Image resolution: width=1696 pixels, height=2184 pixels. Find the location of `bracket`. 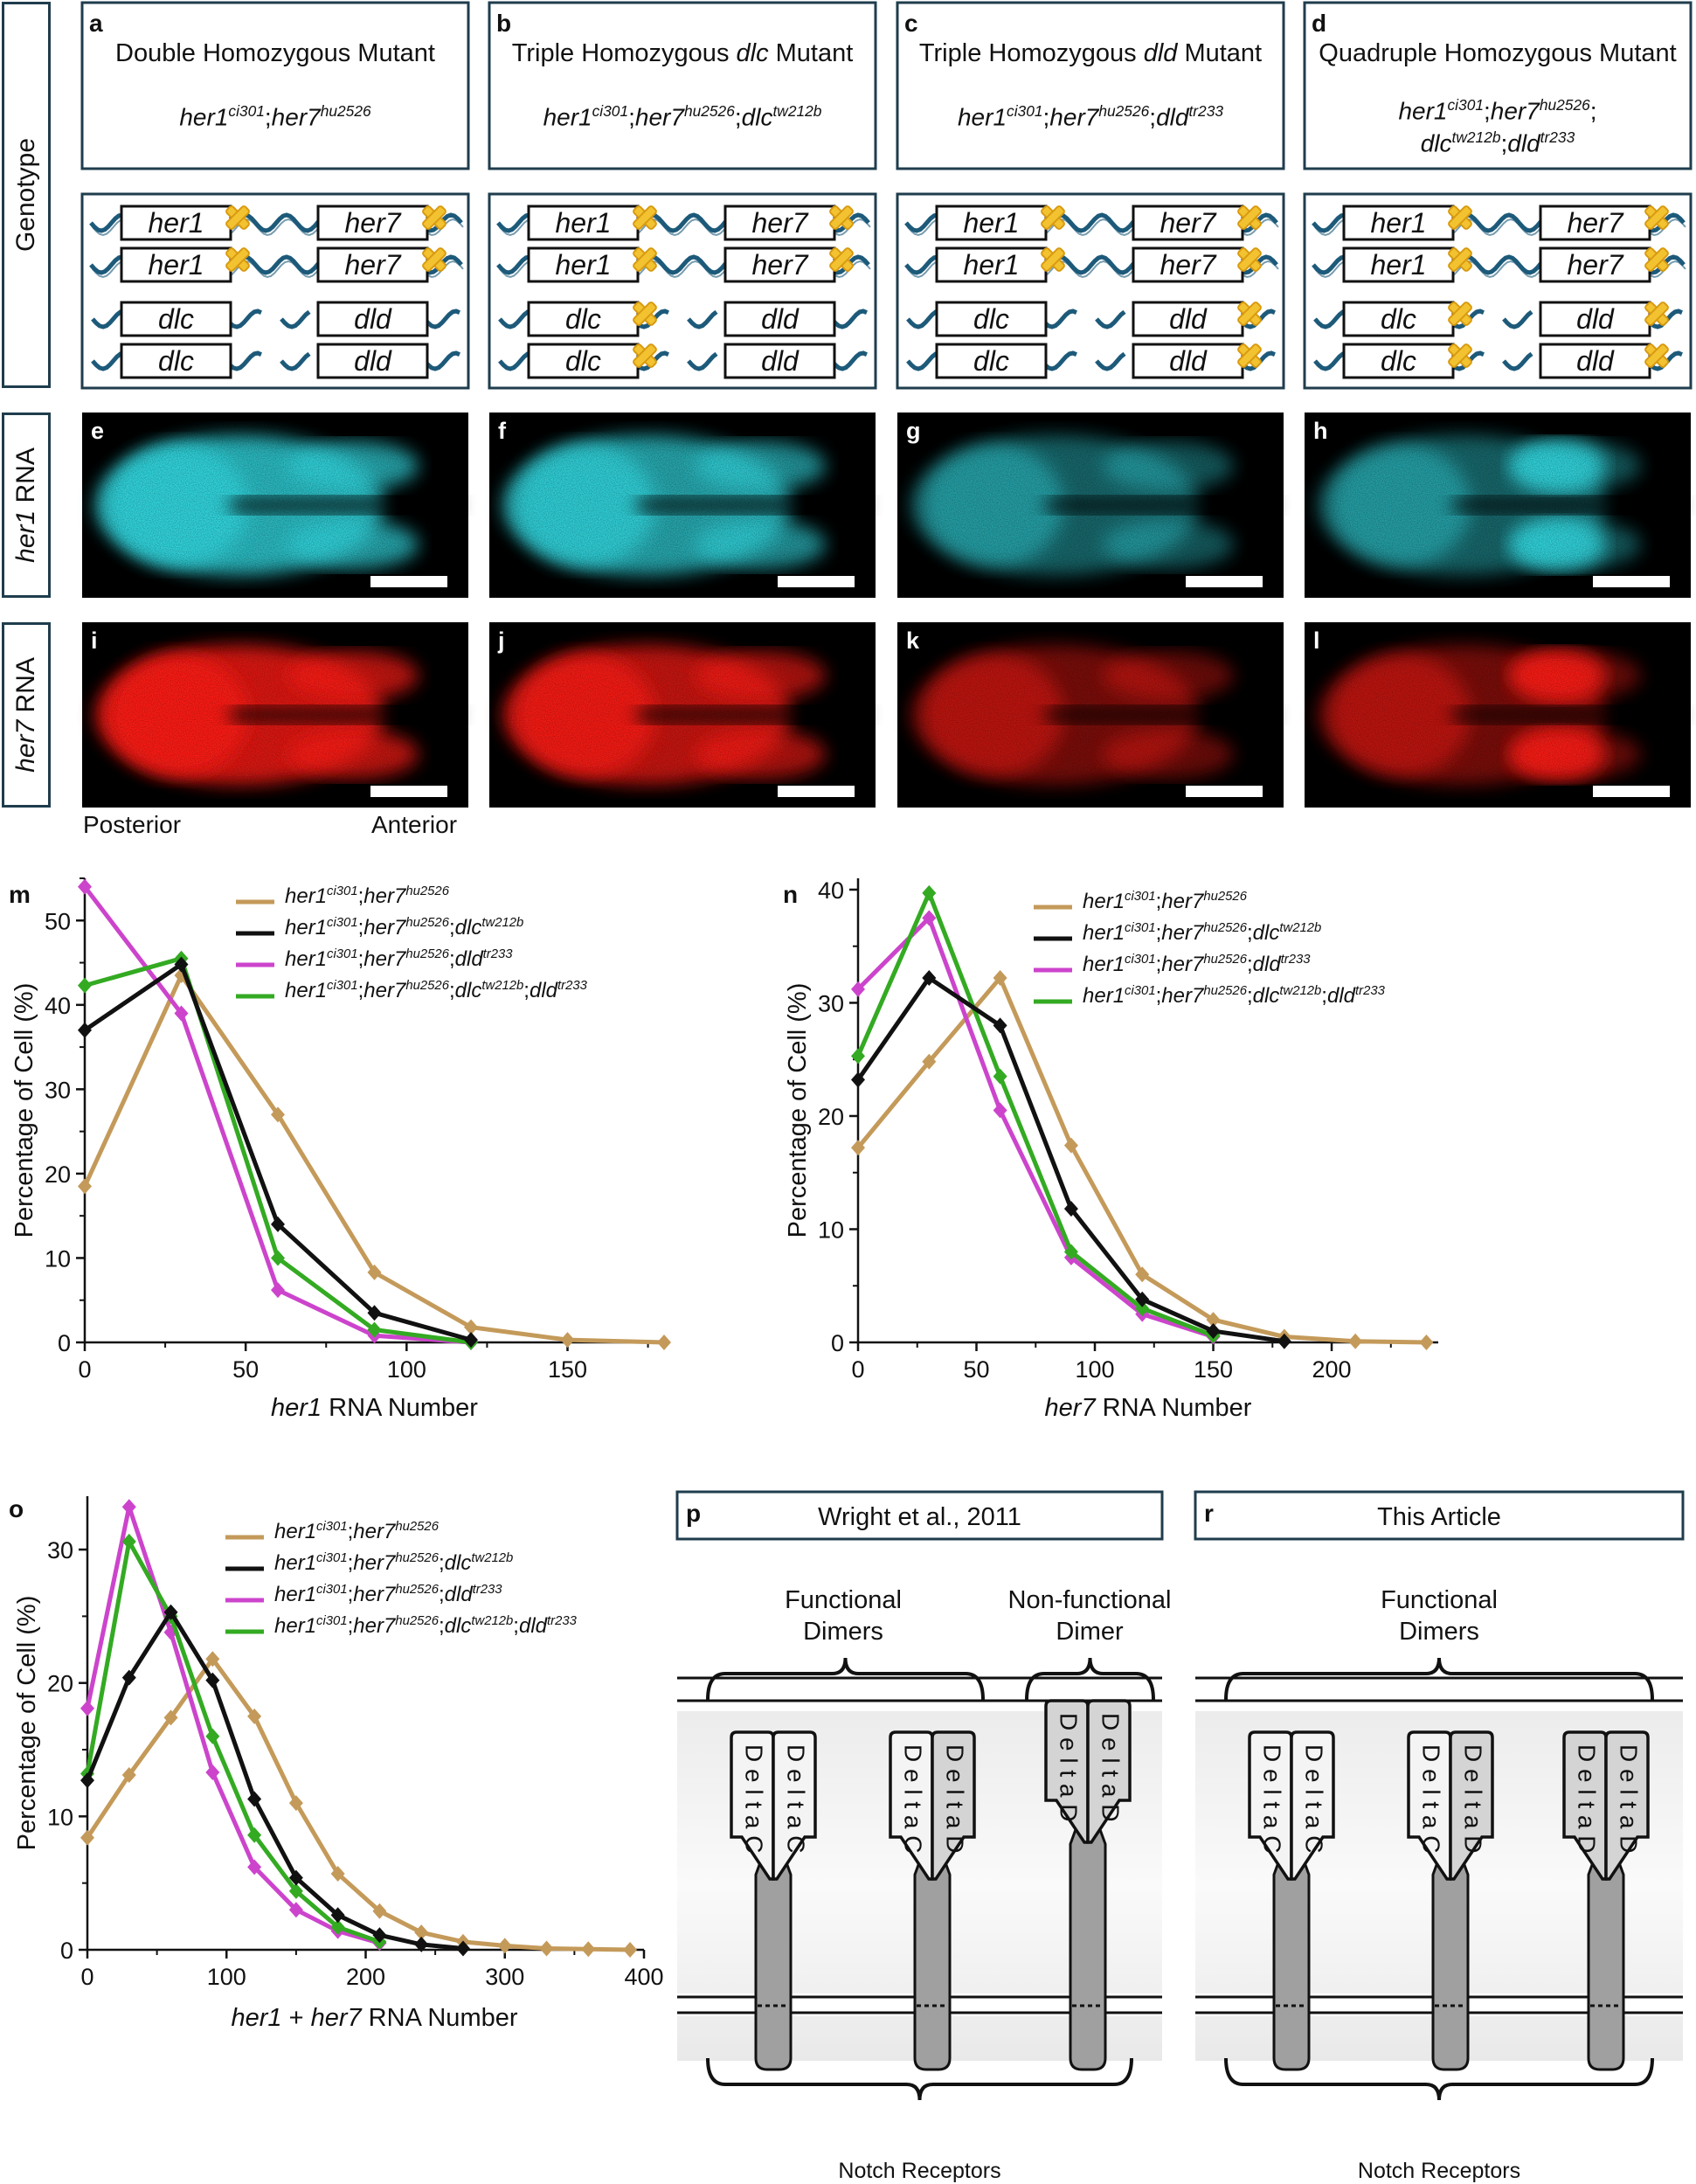

bracket is located at coordinates (1439, 1679).